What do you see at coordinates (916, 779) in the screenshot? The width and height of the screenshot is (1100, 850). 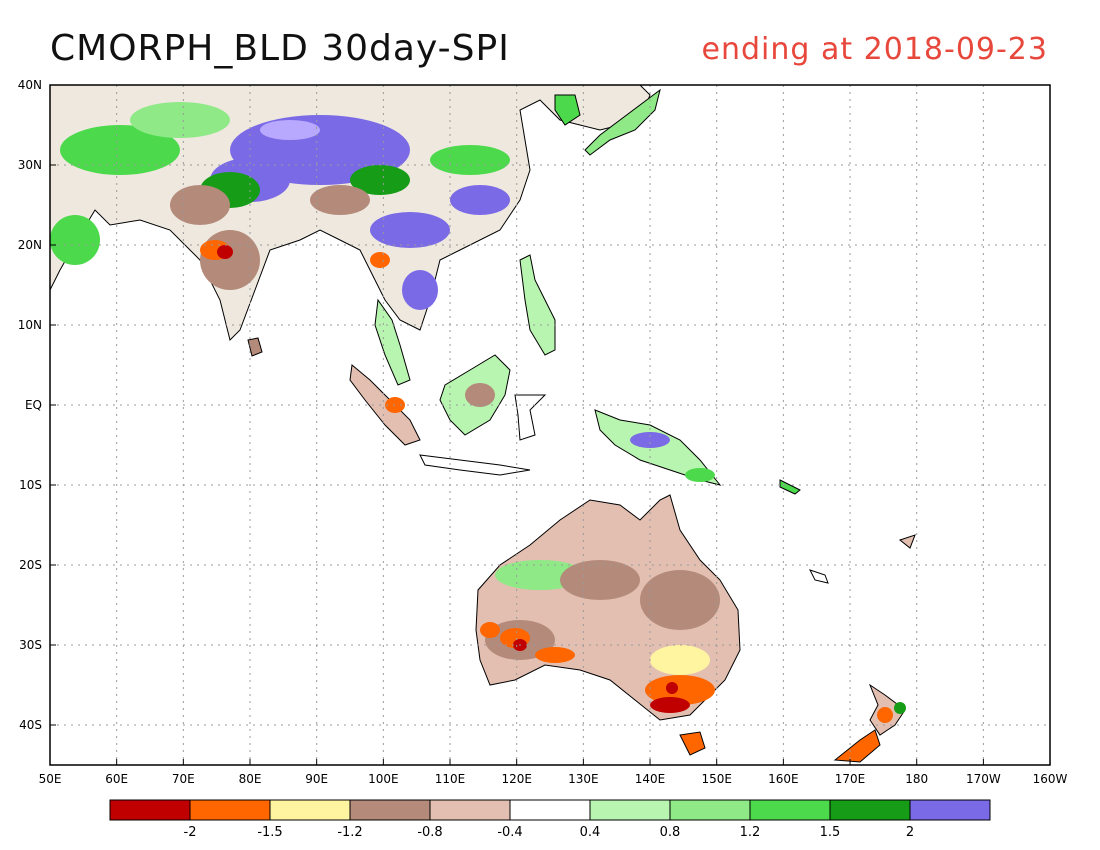 I see `lon-label: 180` at bounding box center [916, 779].